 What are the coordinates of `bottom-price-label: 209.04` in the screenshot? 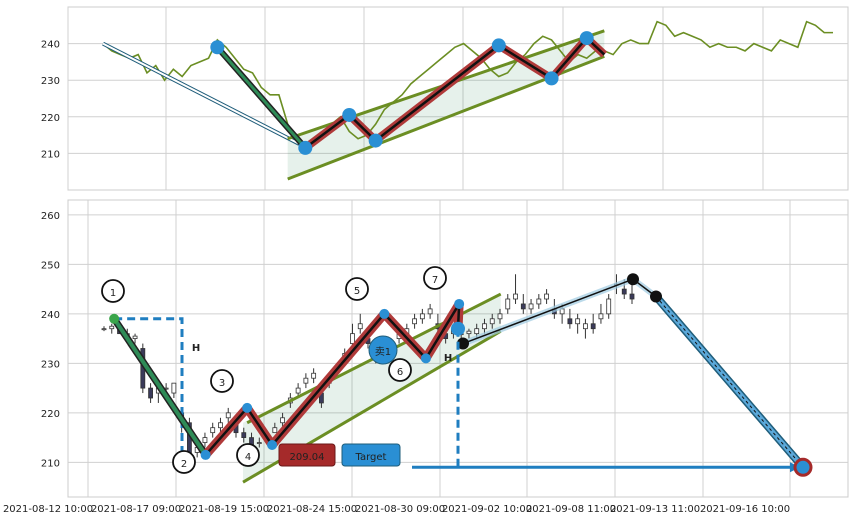 It's located at (307, 457).